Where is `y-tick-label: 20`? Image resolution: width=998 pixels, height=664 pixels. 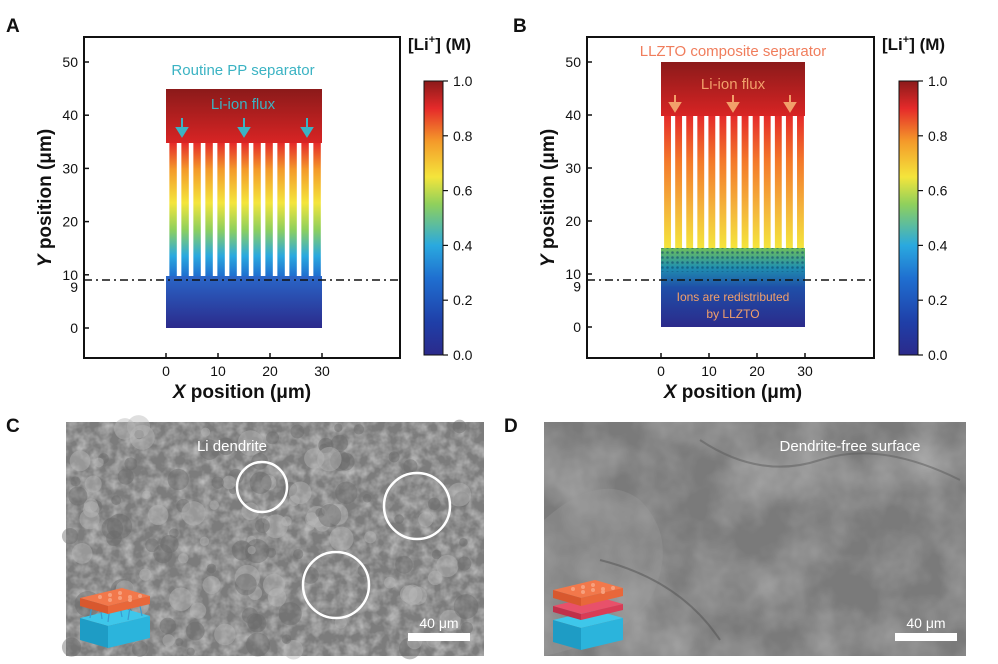
y-tick-label: 20 is located at coordinates (70, 222).